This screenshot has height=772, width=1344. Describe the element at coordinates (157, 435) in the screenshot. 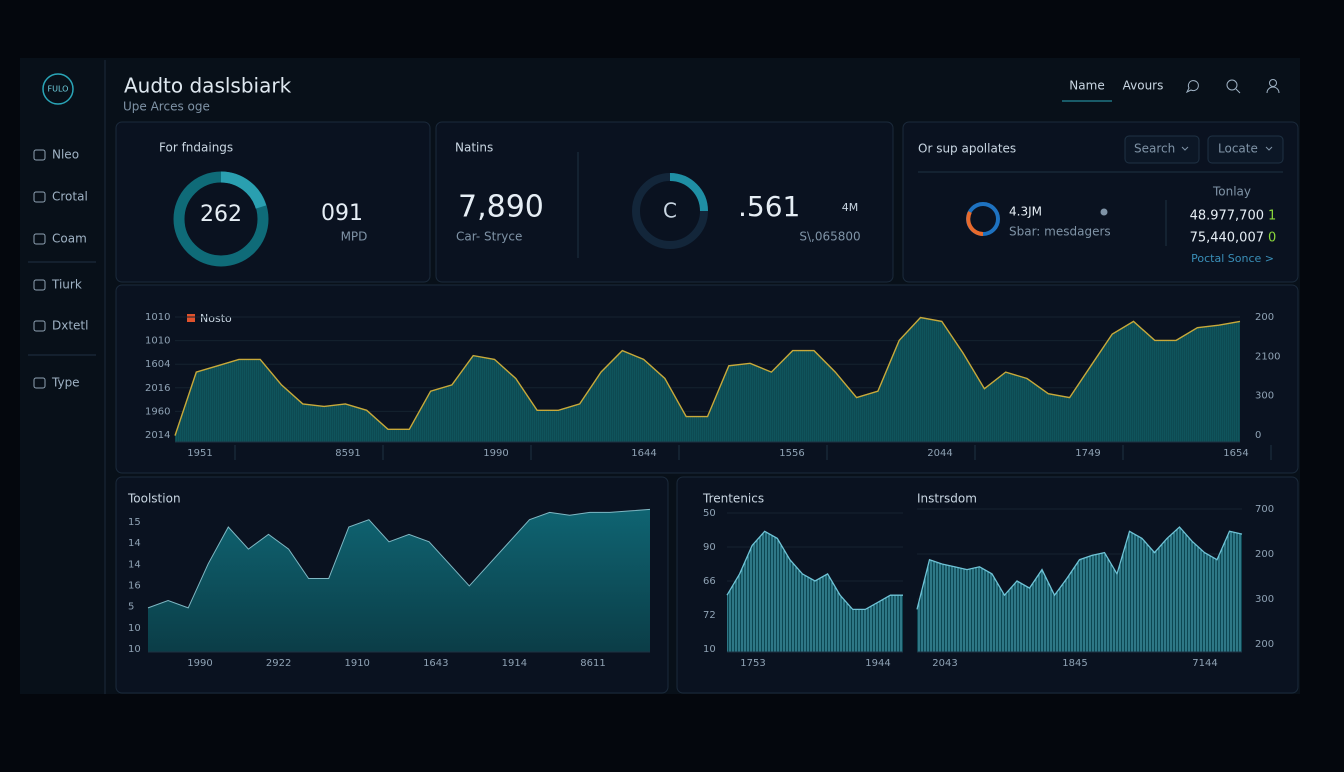

I see `y-label: 2014` at that location.